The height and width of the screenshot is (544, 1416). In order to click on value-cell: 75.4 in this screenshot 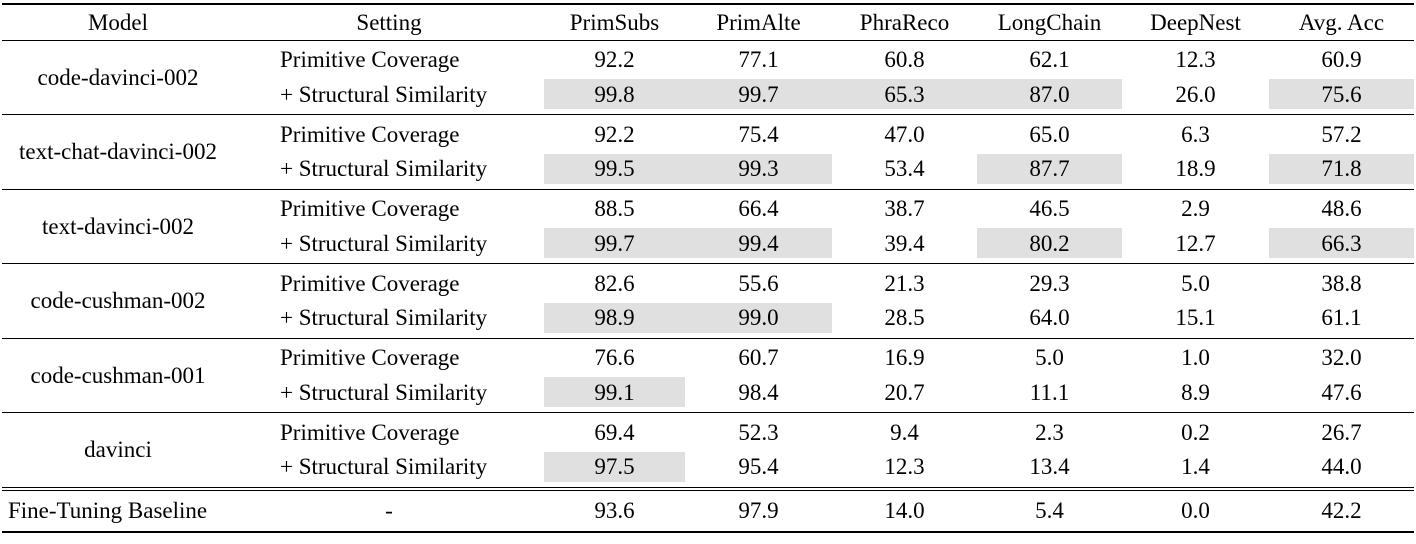, I will do `click(758, 134)`.